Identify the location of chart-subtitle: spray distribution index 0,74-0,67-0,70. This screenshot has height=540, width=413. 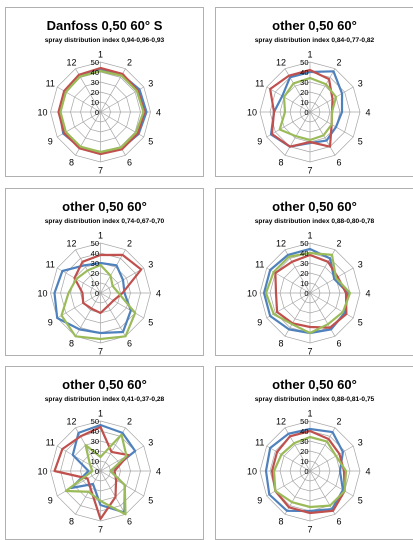
(104, 221).